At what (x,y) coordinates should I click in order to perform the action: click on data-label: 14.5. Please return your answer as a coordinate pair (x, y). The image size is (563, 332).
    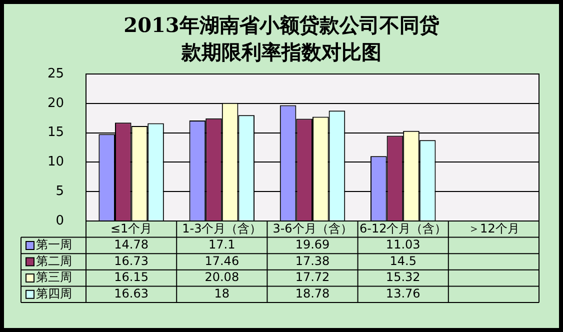
    Looking at the image, I should click on (403, 261).